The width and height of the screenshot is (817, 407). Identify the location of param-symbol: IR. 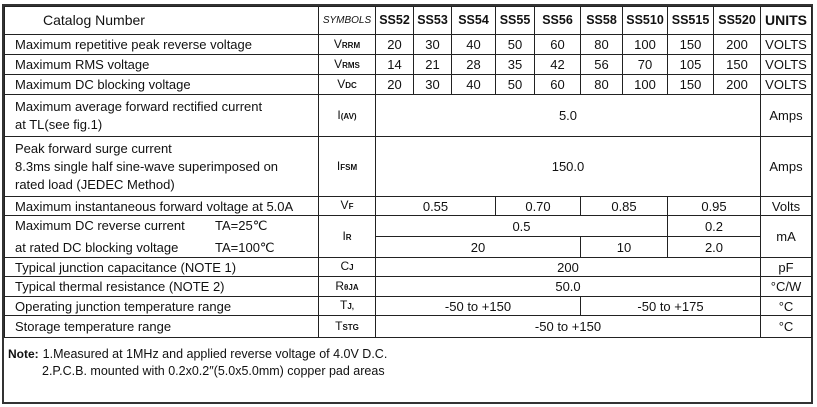
(347, 236).